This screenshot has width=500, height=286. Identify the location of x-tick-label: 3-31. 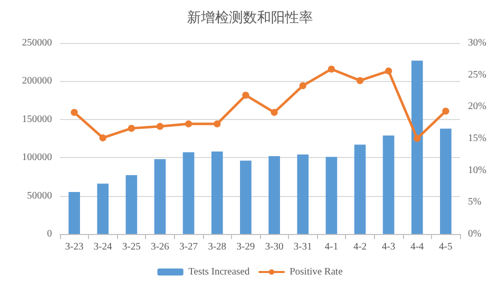
(303, 247).